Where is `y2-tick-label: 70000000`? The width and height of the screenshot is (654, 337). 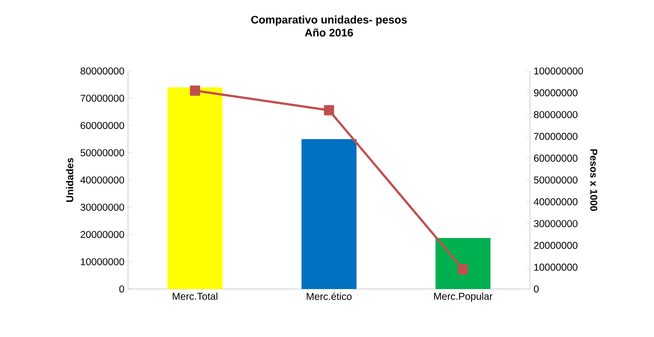
y2-tick-label: 70000000 is located at coordinates (556, 136).